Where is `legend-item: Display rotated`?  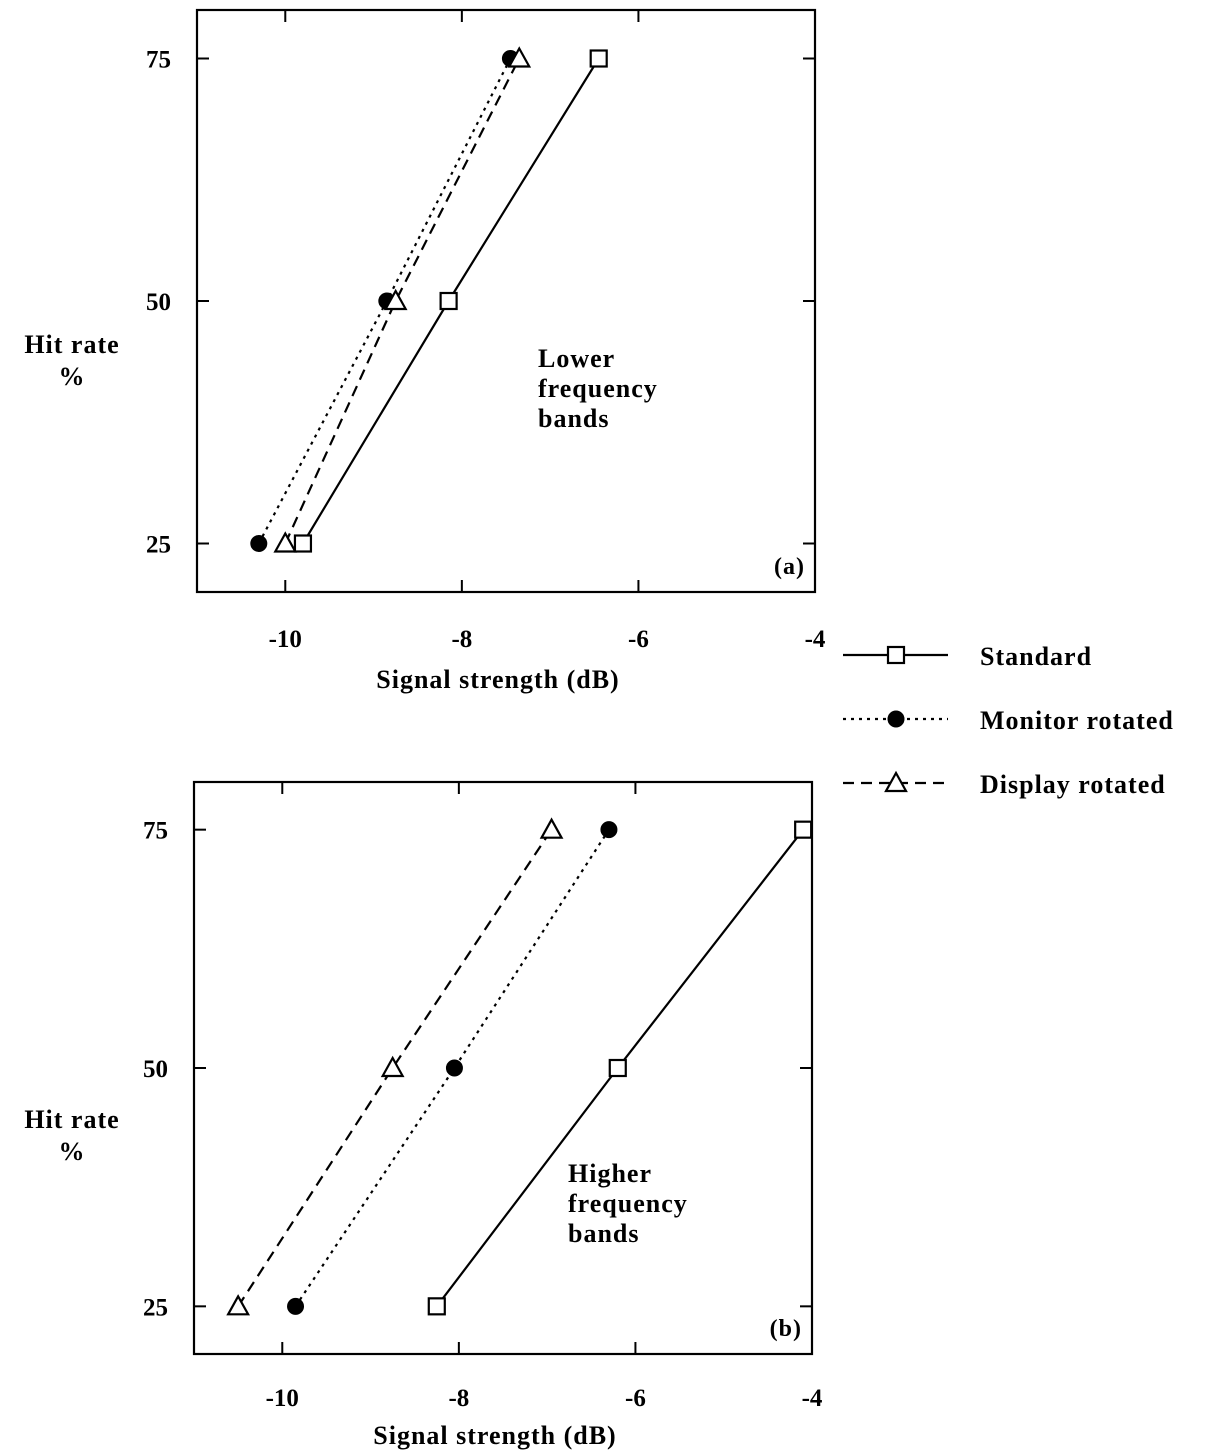 legend-item: Display rotated is located at coordinates (1004, 784).